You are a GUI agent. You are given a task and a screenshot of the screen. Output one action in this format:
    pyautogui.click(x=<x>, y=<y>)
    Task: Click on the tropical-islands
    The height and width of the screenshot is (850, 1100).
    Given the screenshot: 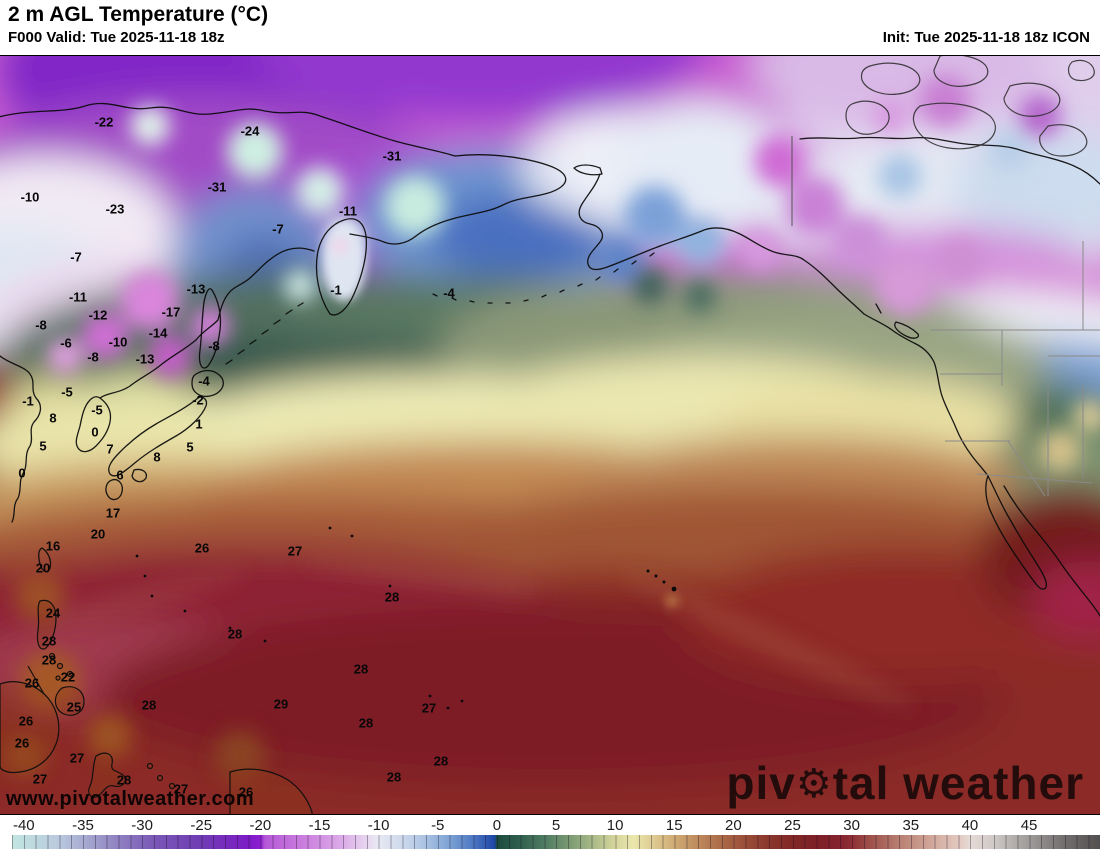 What is the action you would take?
    pyautogui.click(x=156, y=706)
    